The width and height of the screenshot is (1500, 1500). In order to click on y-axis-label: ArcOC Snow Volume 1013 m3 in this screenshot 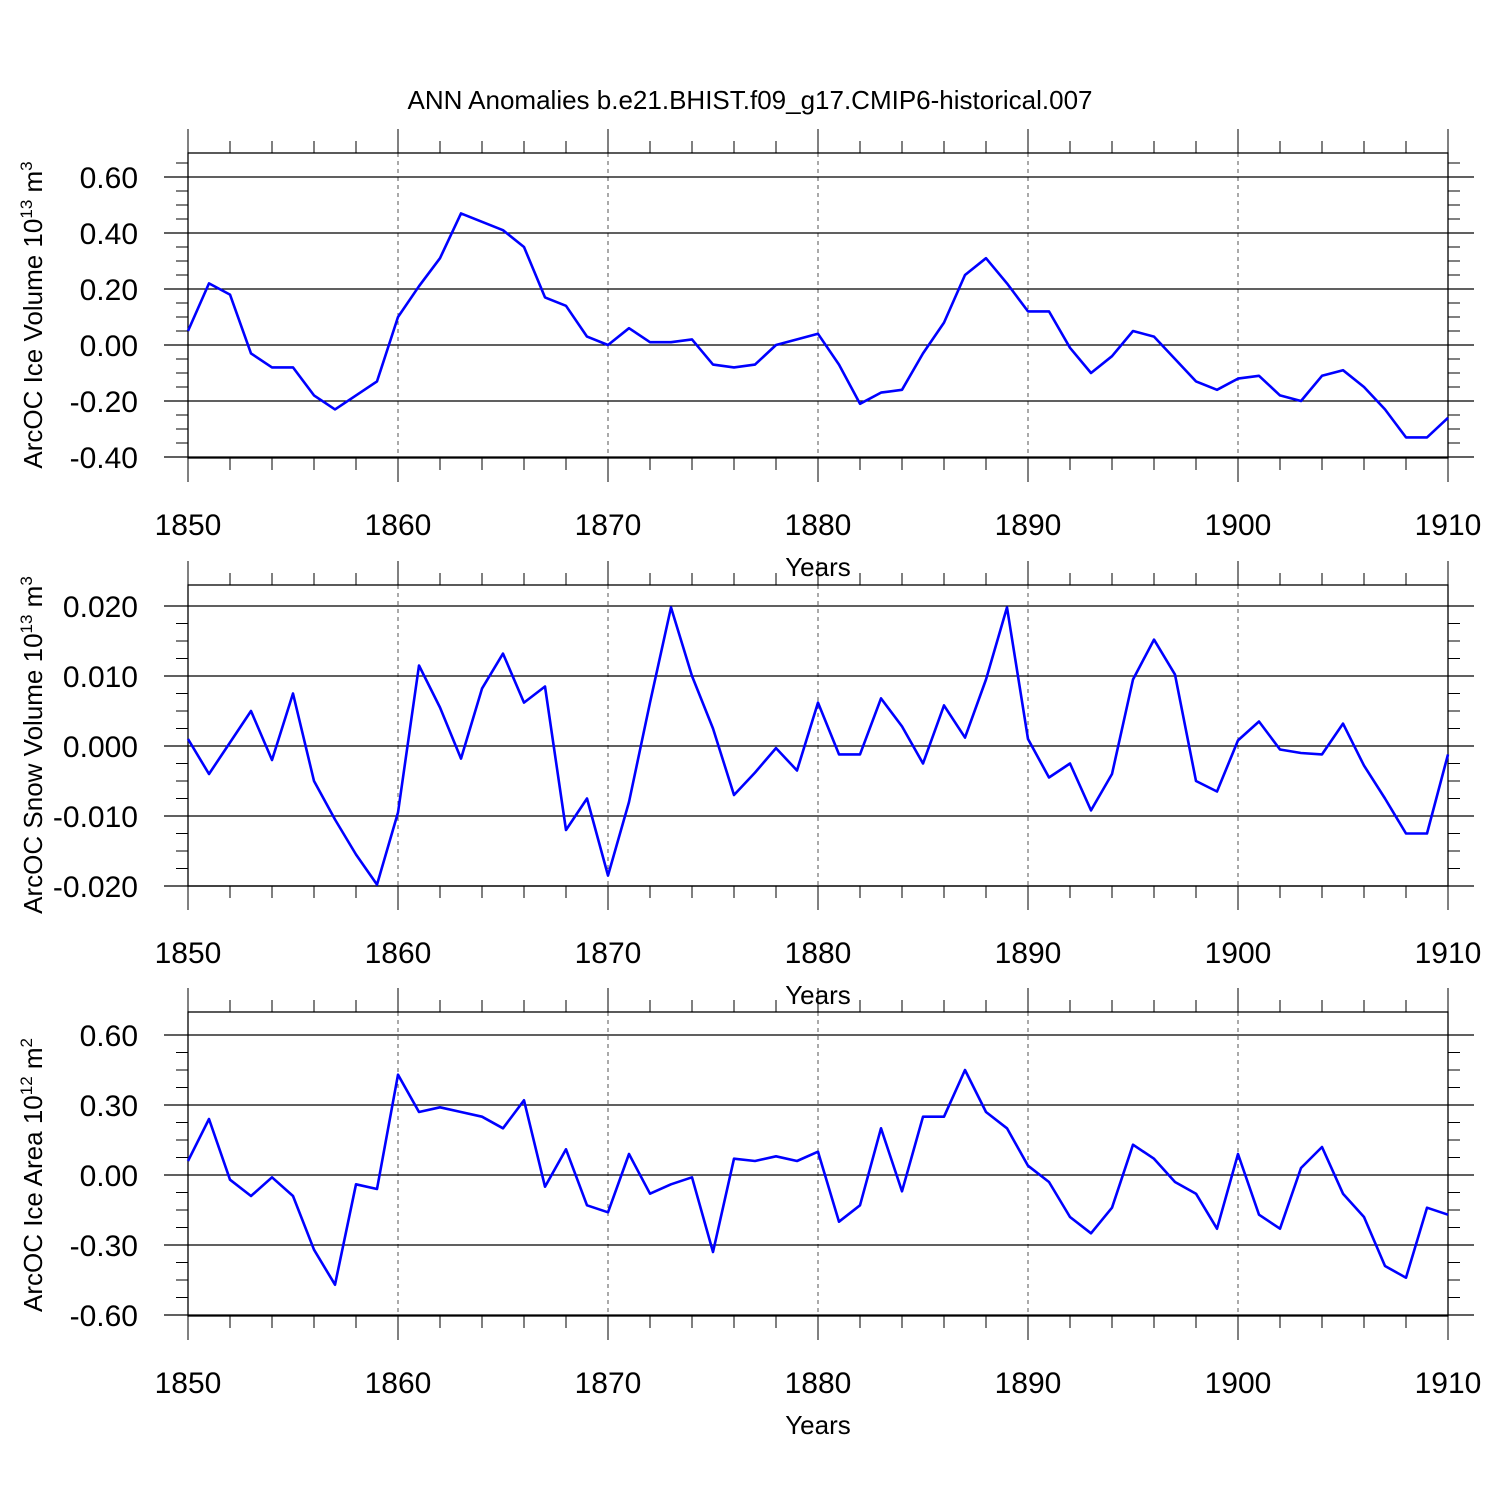, I will do `click(32, 745)`.